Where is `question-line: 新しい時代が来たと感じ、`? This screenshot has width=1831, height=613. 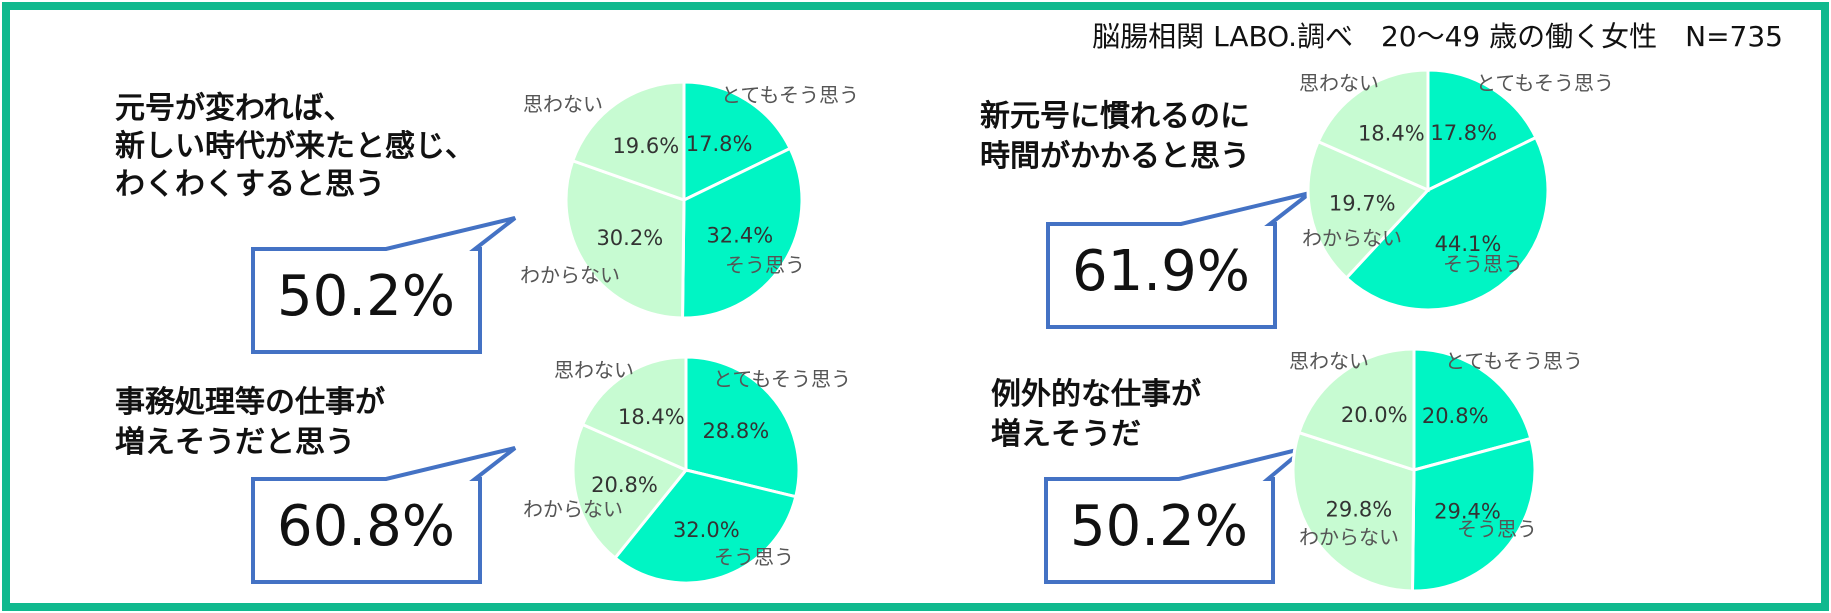
question-line: 新しい時代が来たと感じ、 is located at coordinates (295, 146).